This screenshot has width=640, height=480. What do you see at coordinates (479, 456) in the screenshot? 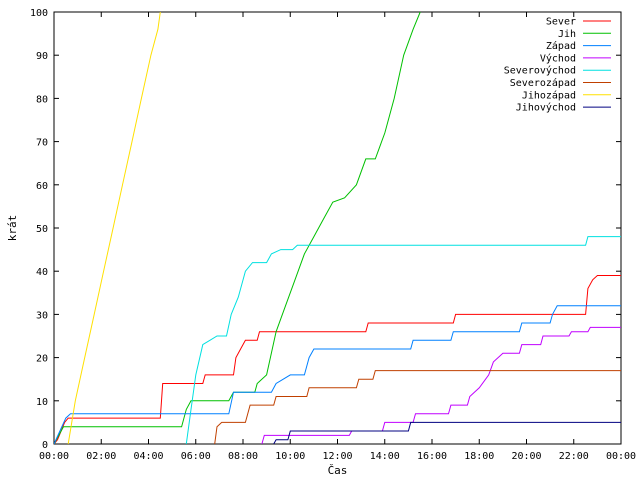
I see `x-tick-label: 18:00` at bounding box center [479, 456].